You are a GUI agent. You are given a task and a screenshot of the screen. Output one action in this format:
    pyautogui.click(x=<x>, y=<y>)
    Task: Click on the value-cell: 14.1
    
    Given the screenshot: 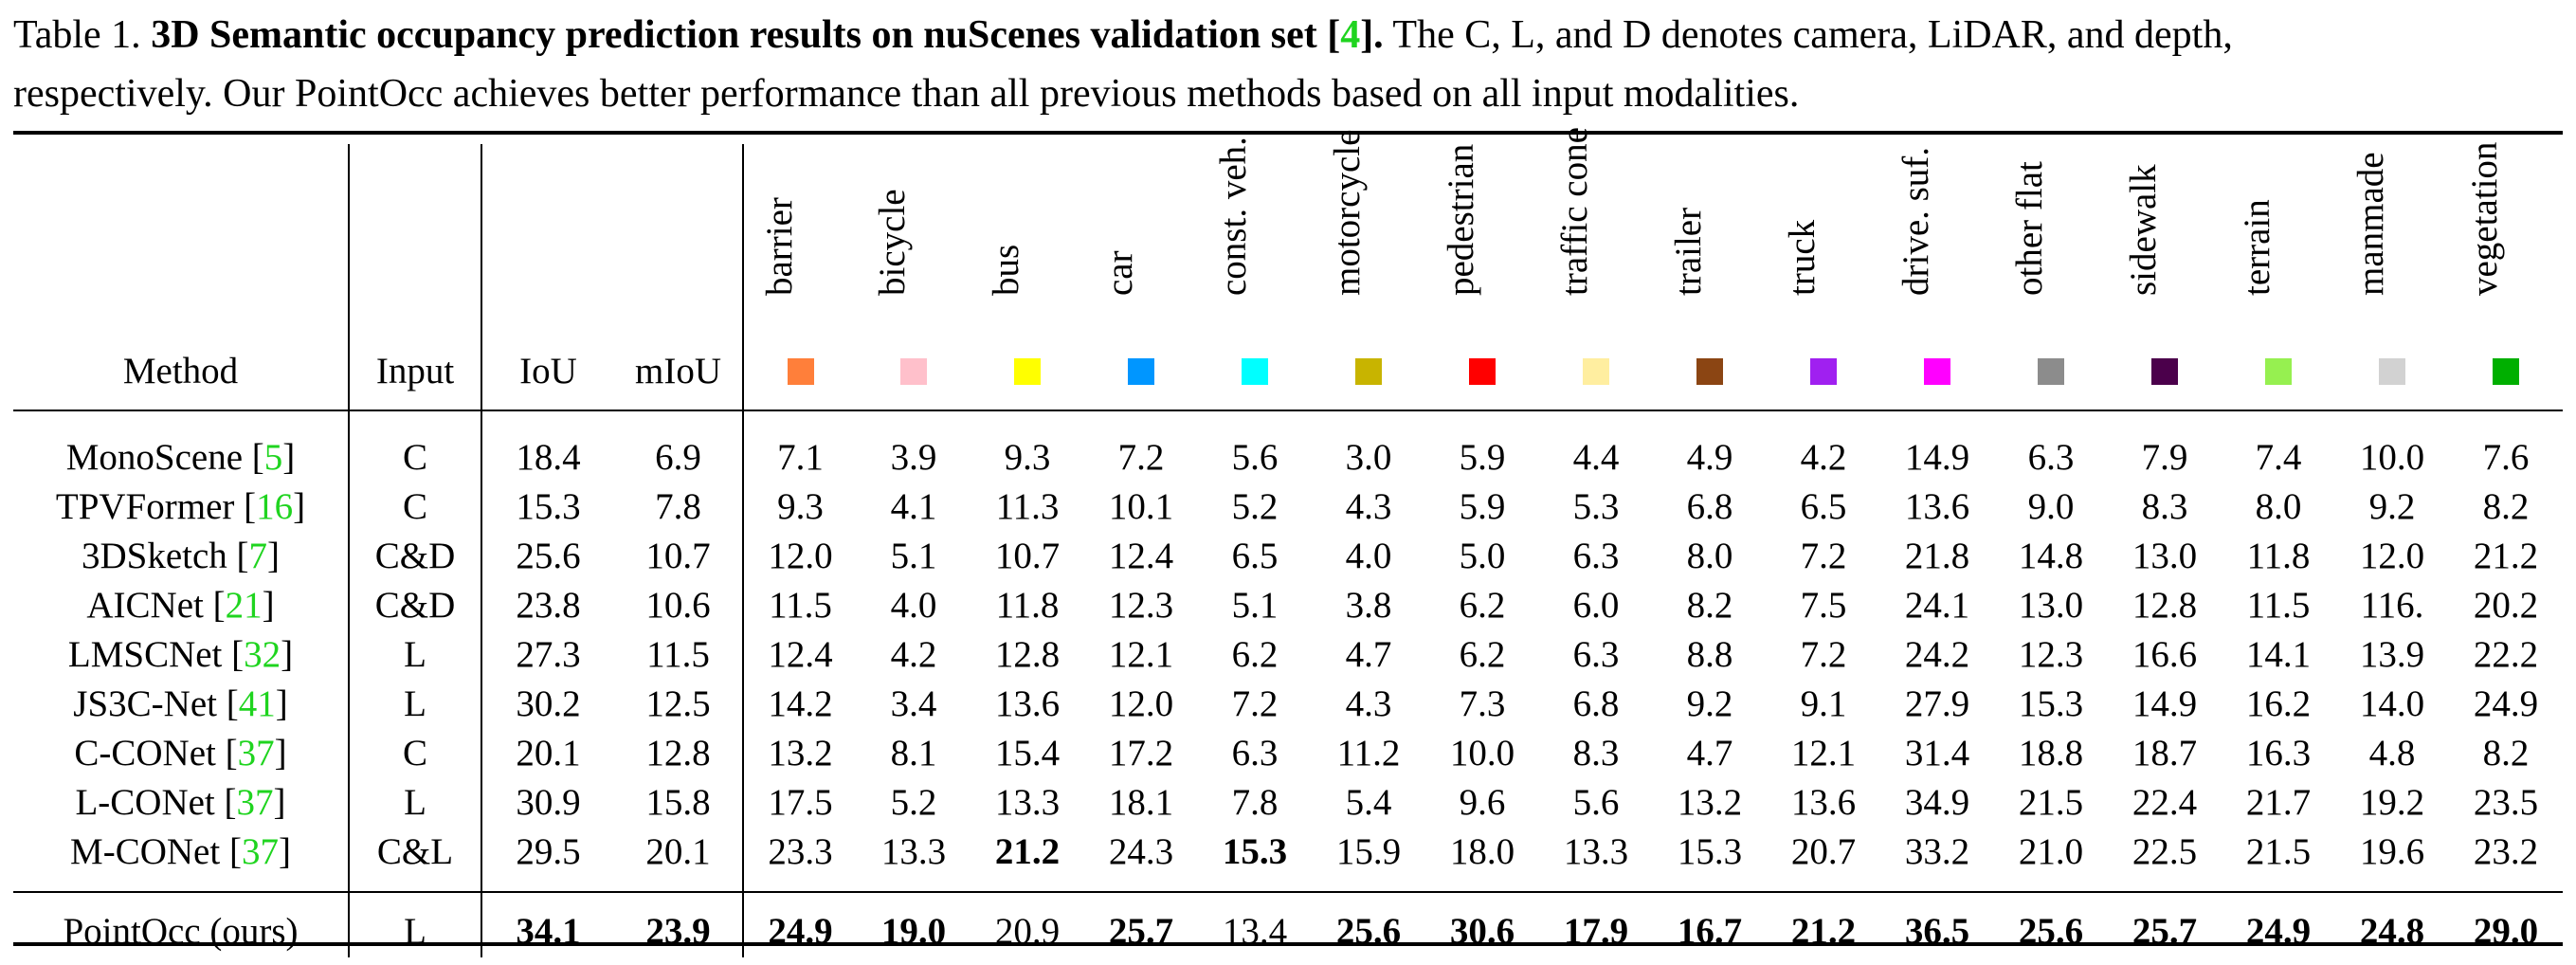 What is the action you would take?
    pyautogui.click(x=2278, y=654)
    